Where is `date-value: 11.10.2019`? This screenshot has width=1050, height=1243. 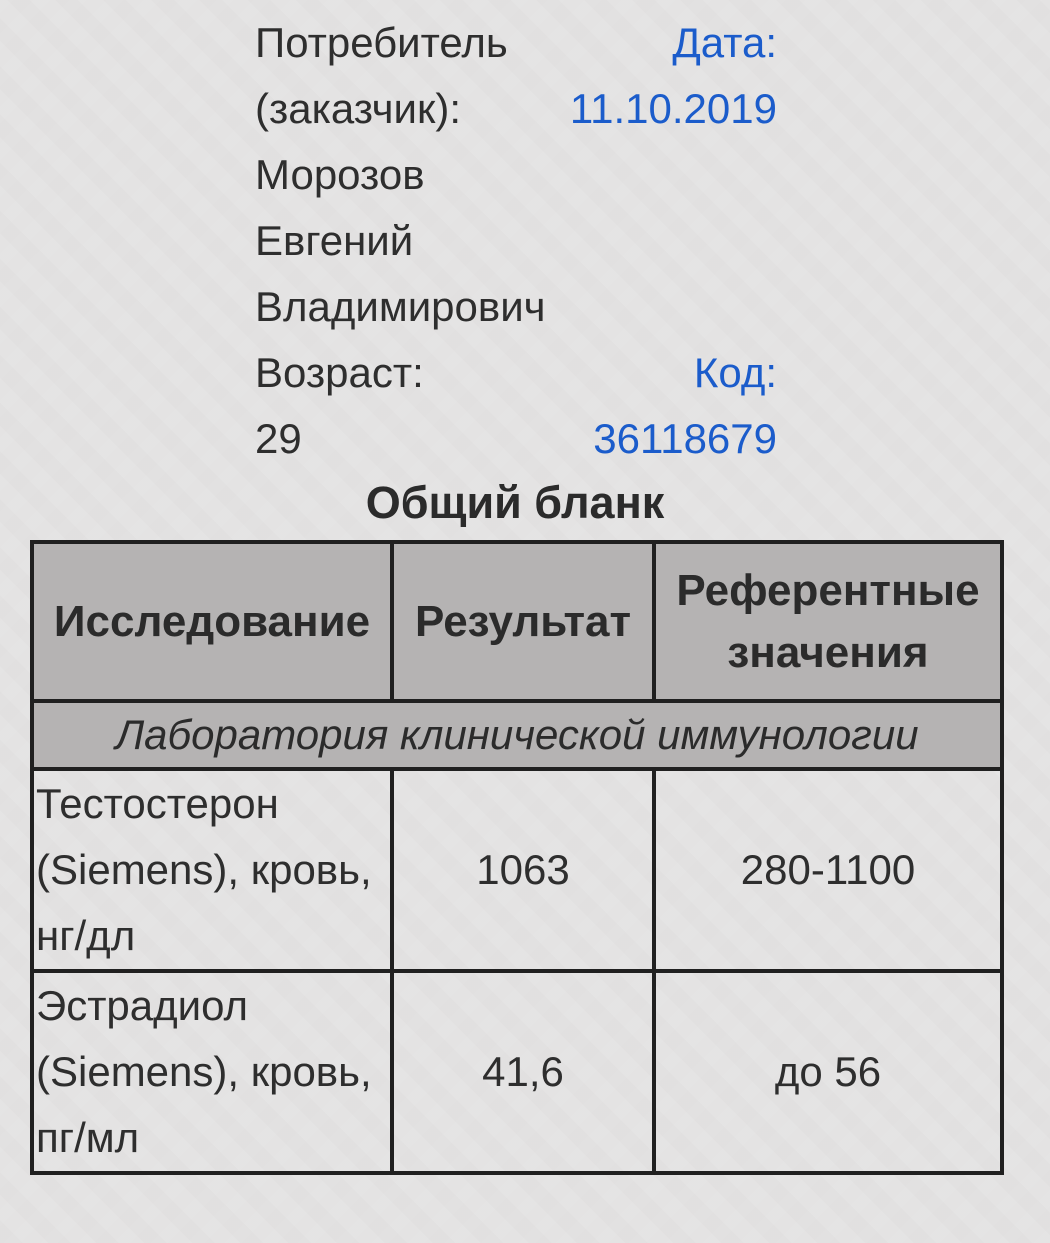 date-value: 11.10.2019 is located at coordinates (673, 108).